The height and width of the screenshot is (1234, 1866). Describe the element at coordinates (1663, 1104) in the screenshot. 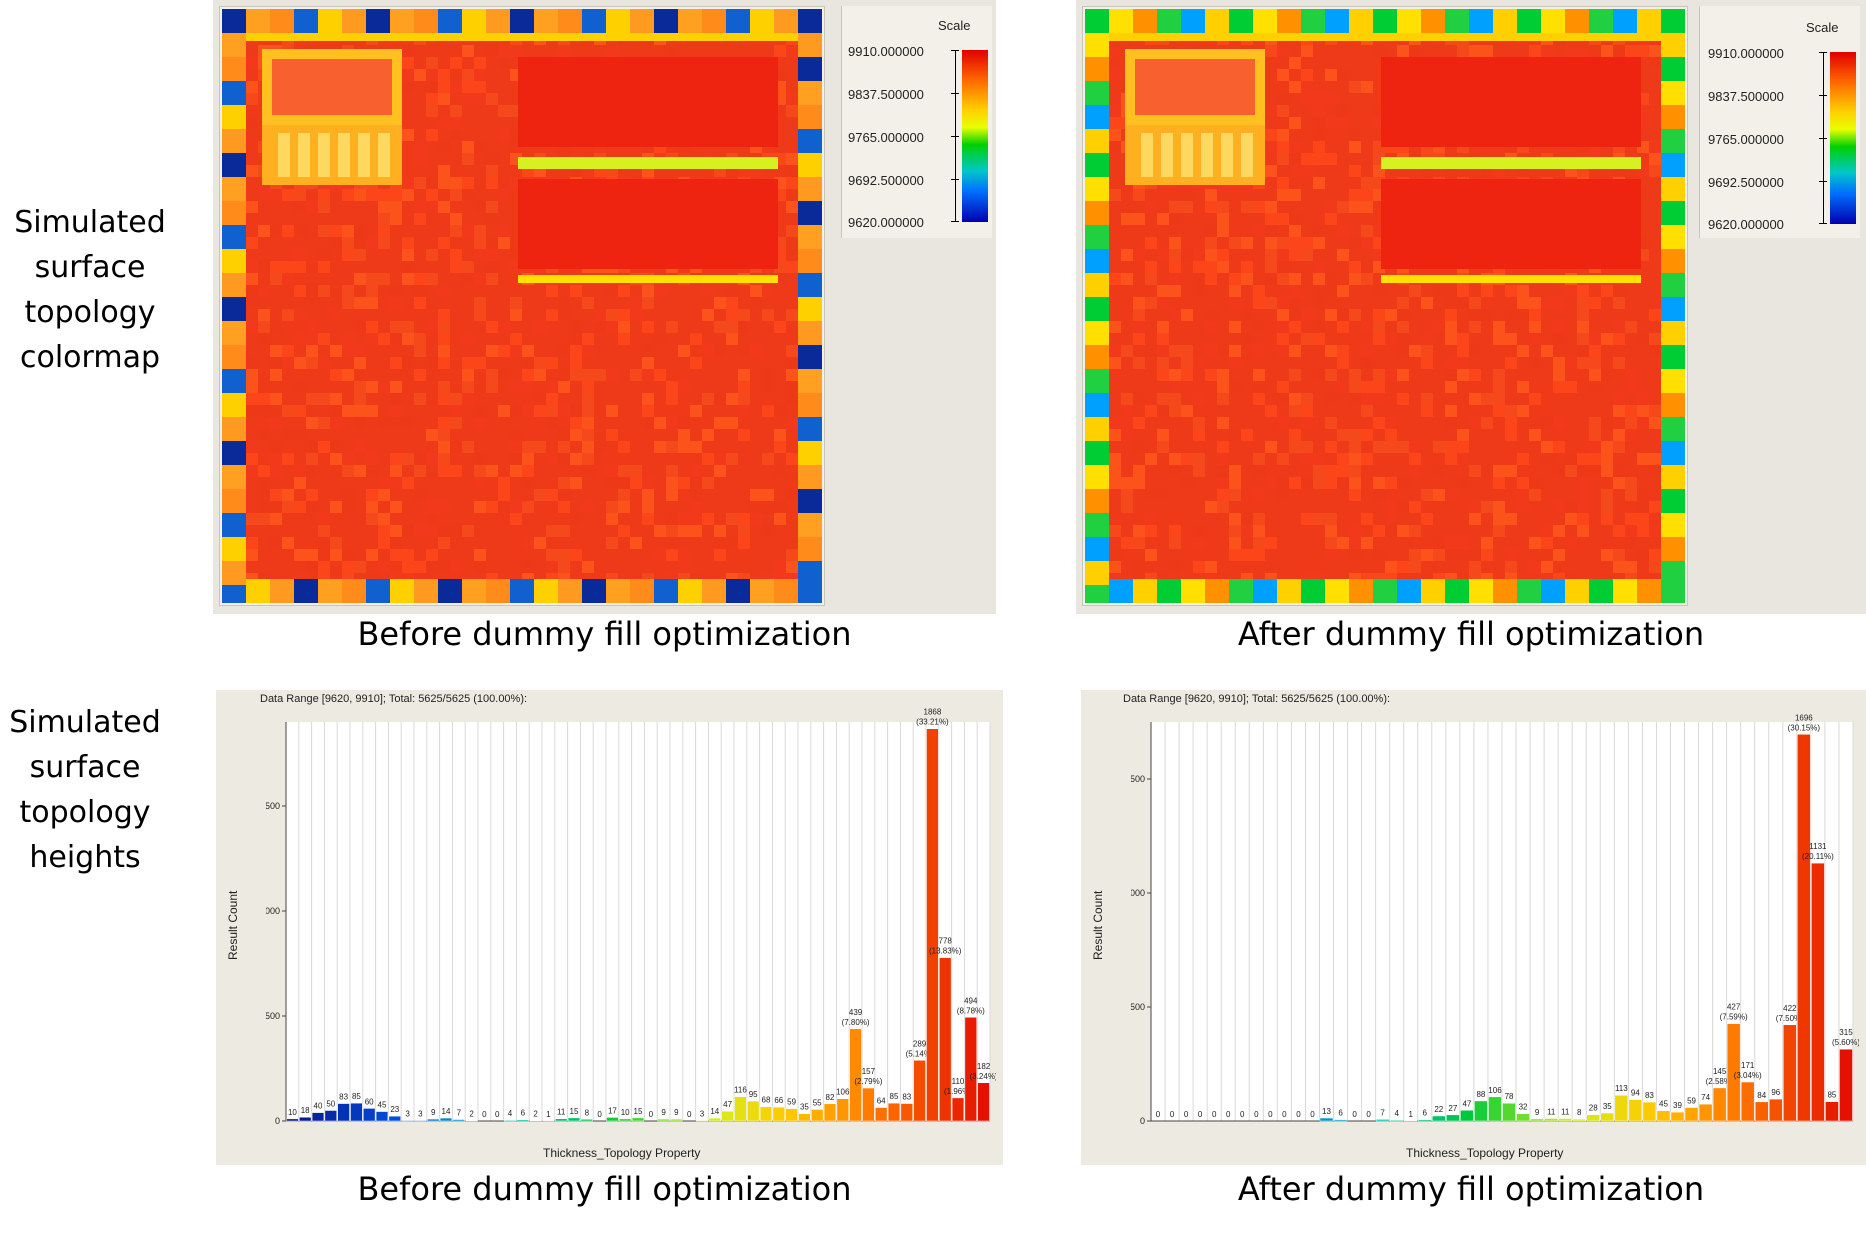

I see `bar-data-label: 45` at that location.